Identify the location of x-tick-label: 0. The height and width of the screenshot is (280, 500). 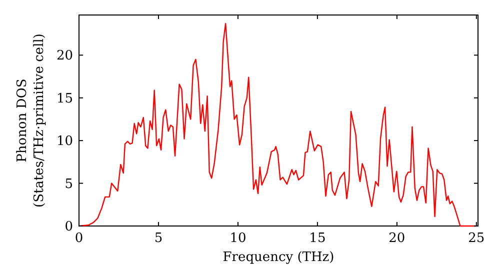
(79, 238).